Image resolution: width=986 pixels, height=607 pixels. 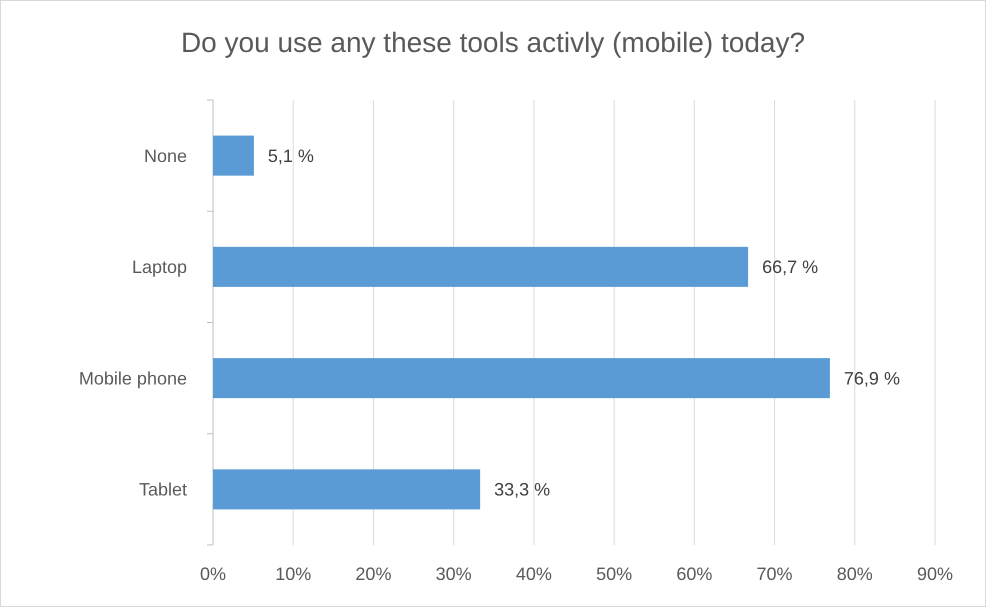 What do you see at coordinates (291, 156) in the screenshot?
I see `data-label: 5,1 %` at bounding box center [291, 156].